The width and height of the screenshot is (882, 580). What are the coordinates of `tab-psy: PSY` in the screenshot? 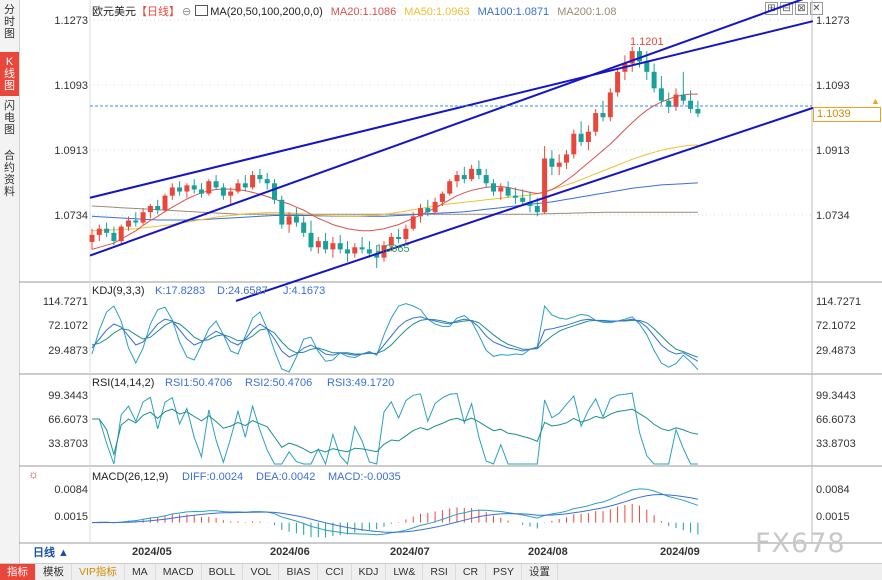 It's located at (504, 572).